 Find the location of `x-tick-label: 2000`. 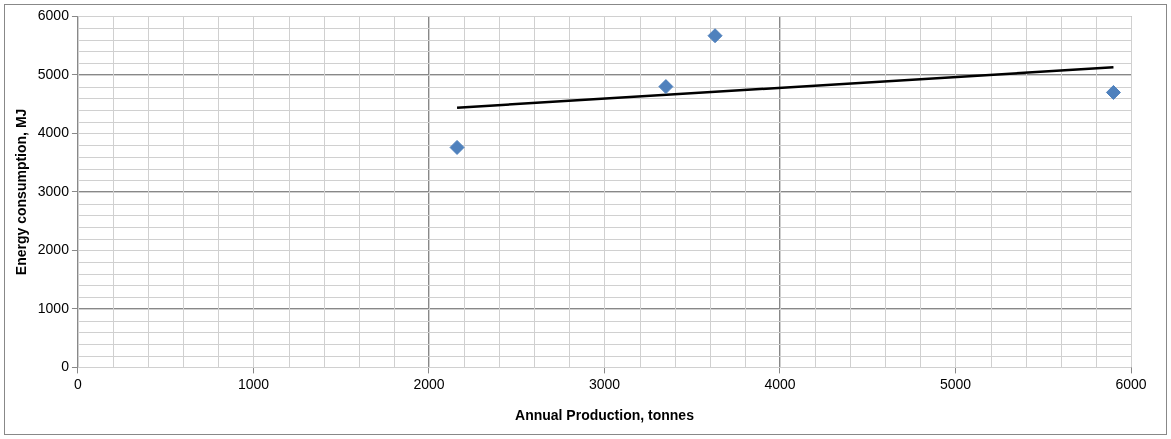

x-tick-label: 2000 is located at coordinates (429, 383).